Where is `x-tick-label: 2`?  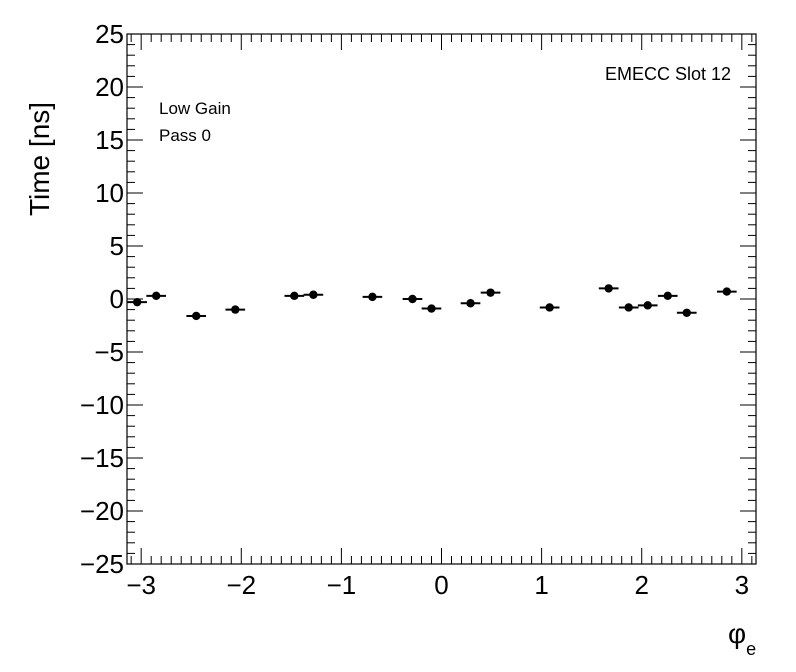 x-tick-label: 2 is located at coordinates (641, 585).